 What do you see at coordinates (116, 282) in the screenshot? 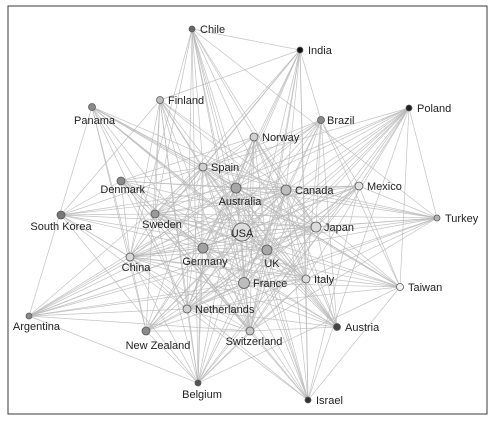
I see `edge-germany-argentina` at bounding box center [116, 282].